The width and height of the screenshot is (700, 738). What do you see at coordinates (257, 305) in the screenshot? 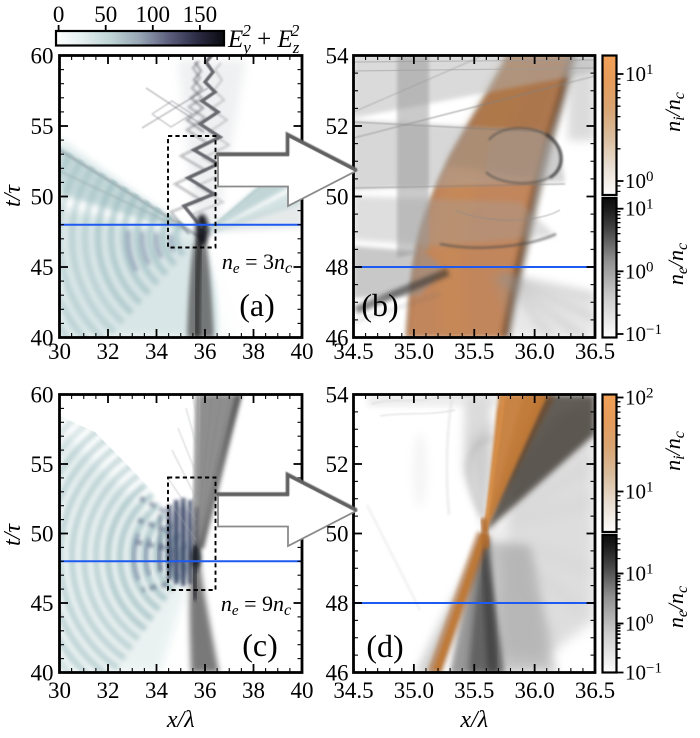
I see `svg-text: (a)` at bounding box center [257, 305].